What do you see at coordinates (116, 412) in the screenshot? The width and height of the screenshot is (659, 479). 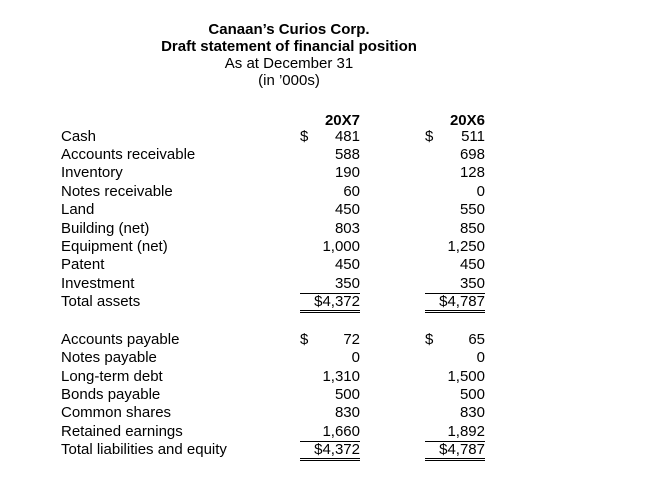 I see `row-label: Common shares` at bounding box center [116, 412].